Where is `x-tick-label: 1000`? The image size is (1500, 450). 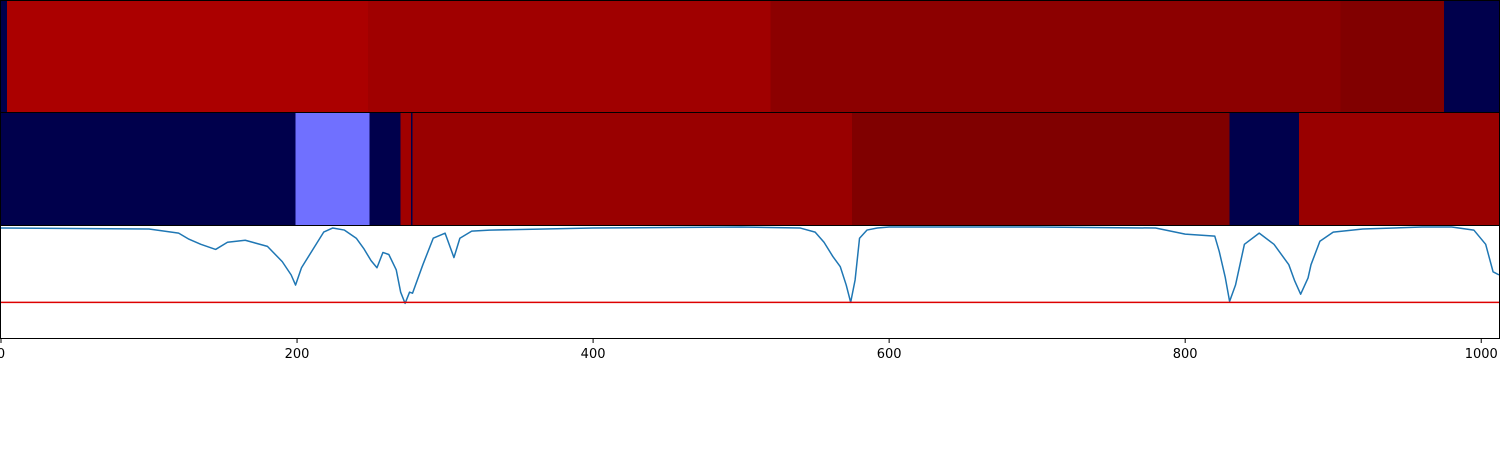
x-tick-label: 1000 is located at coordinates (1481, 354).